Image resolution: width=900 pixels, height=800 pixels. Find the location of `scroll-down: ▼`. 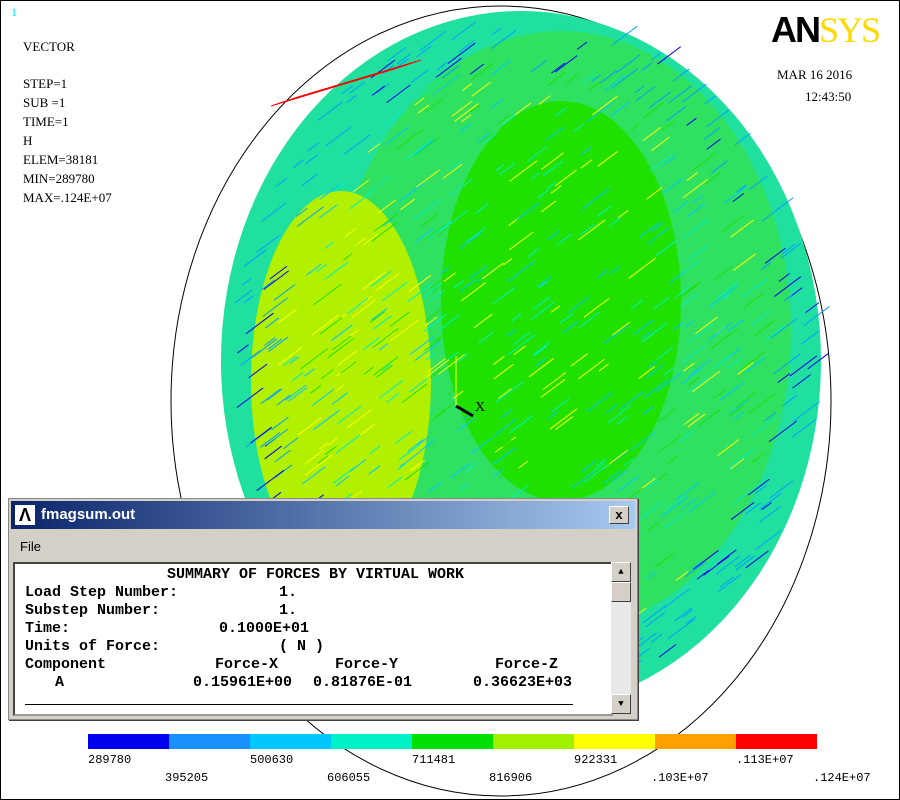

scroll-down: ▼ is located at coordinates (621, 704).